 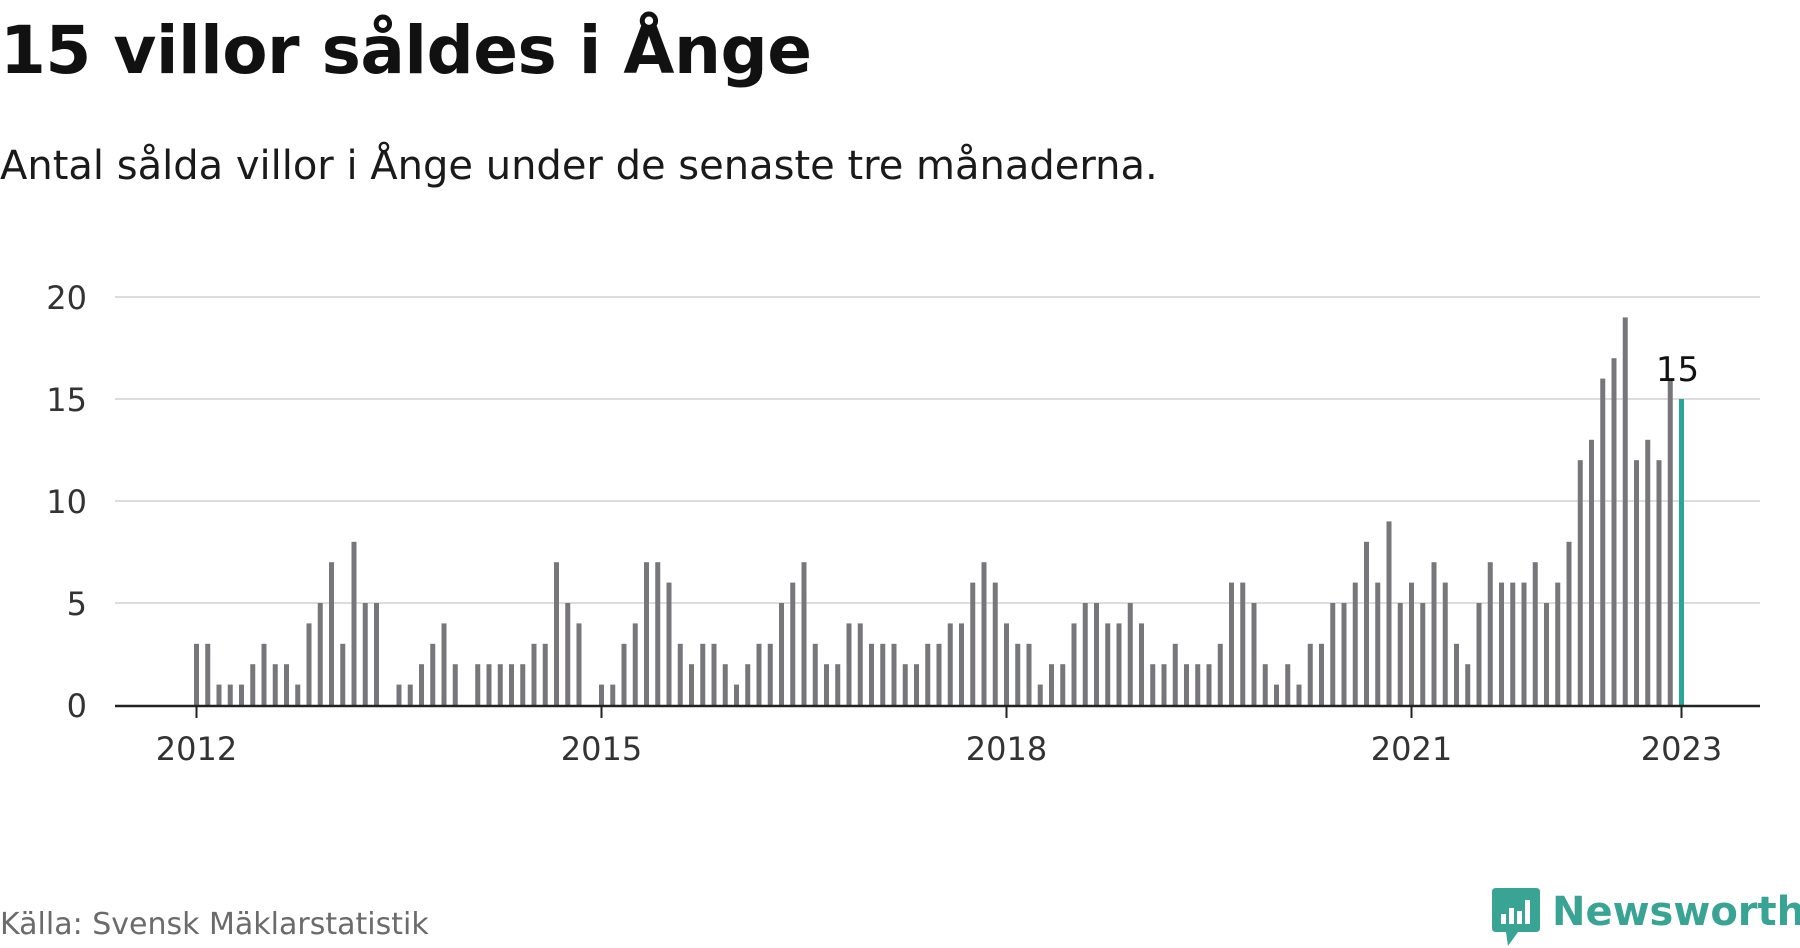 I want to click on x-tick-label-2012: 2012, so click(x=196, y=749).